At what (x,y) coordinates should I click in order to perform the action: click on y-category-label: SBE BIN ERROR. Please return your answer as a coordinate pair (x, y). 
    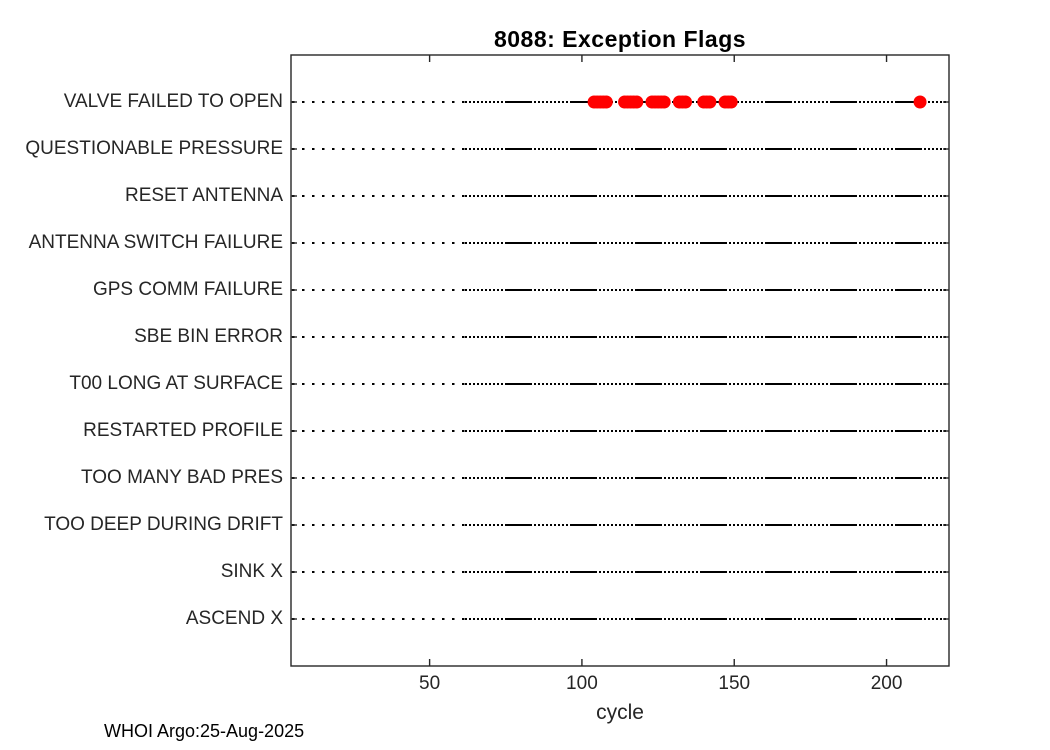
    Looking at the image, I should click on (208, 336).